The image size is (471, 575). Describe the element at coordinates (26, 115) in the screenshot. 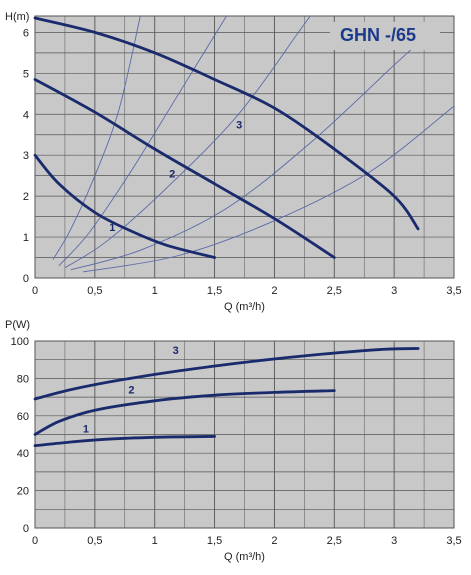

I see `y-tick-label: 4` at that location.